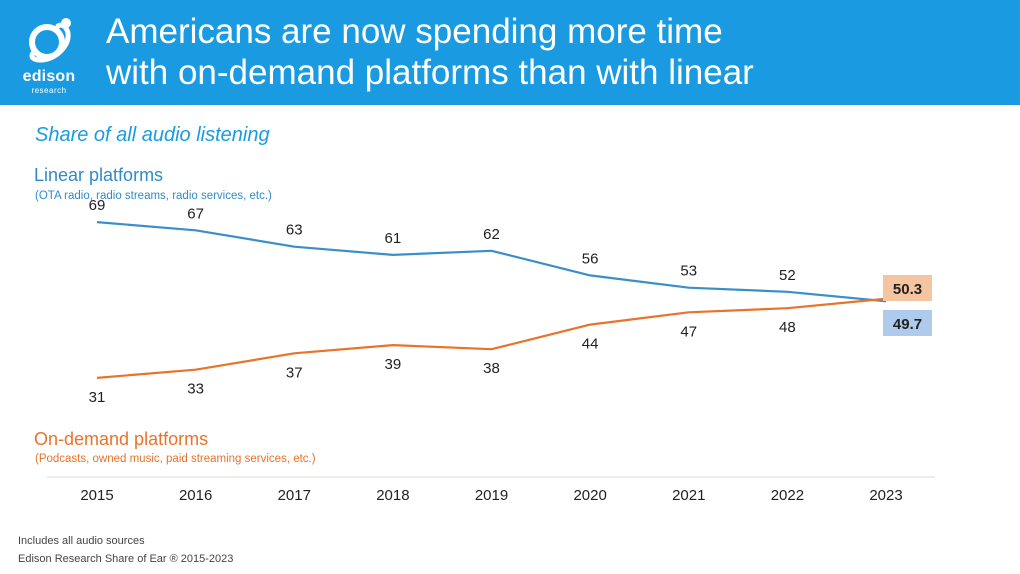 The height and width of the screenshot is (574, 1020). What do you see at coordinates (392, 495) in the screenshot?
I see `x-tick-label-2018: 2018` at bounding box center [392, 495].